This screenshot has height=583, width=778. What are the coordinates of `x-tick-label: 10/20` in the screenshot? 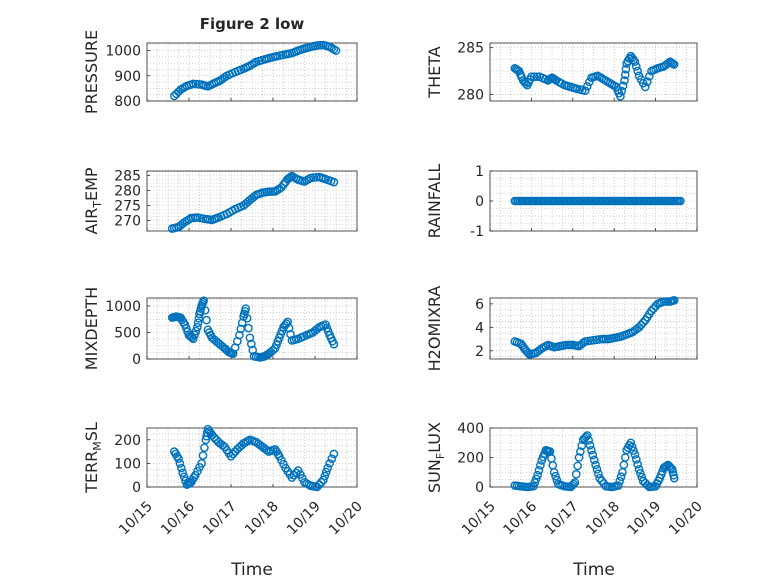 It's located at (686, 519).